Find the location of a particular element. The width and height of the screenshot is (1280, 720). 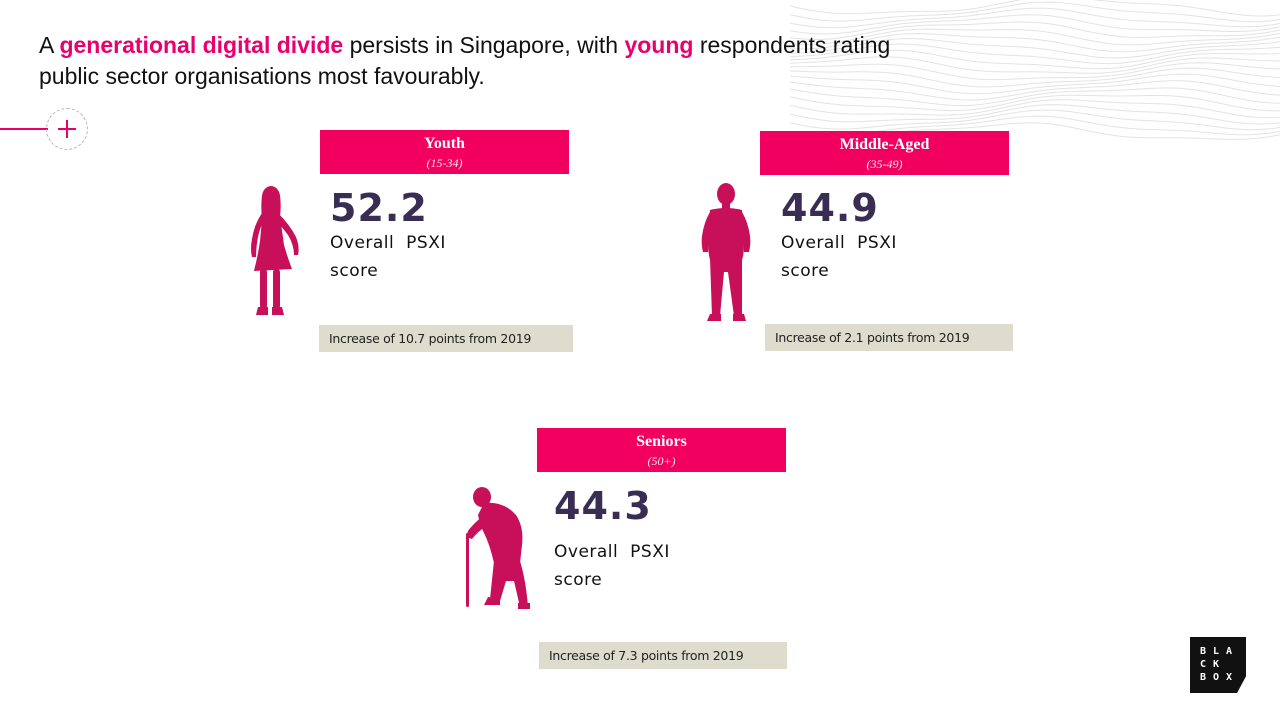

score-label-youth: Overall PSXI score is located at coordinates (388, 257).